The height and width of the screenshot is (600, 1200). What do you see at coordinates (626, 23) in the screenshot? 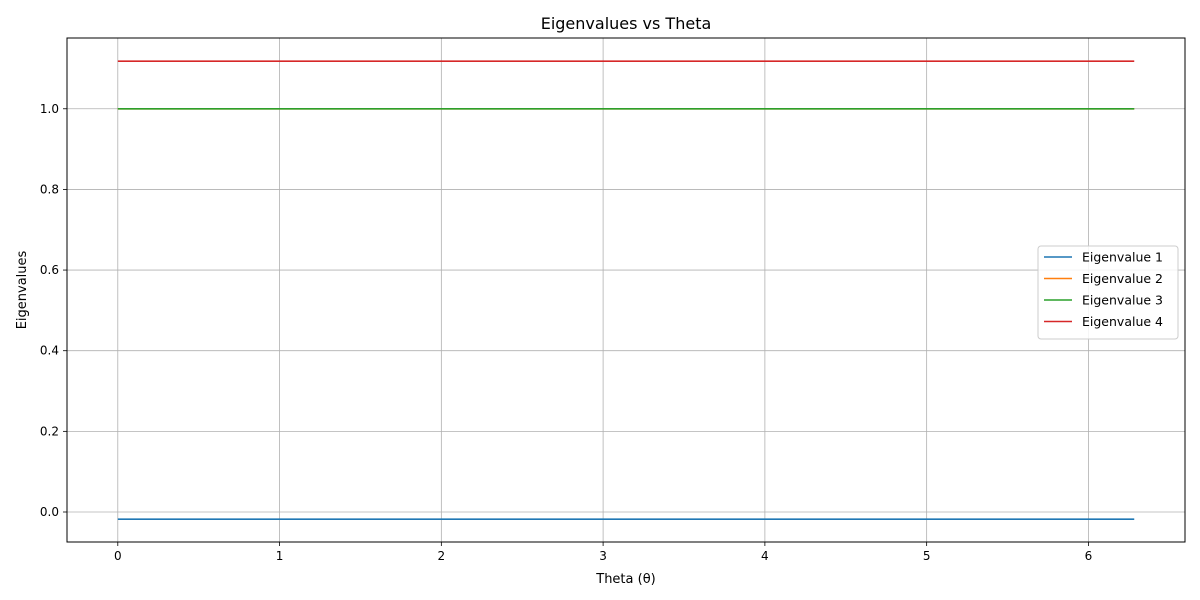
I see `chart-title: Eigenvalues vs Theta` at bounding box center [626, 23].